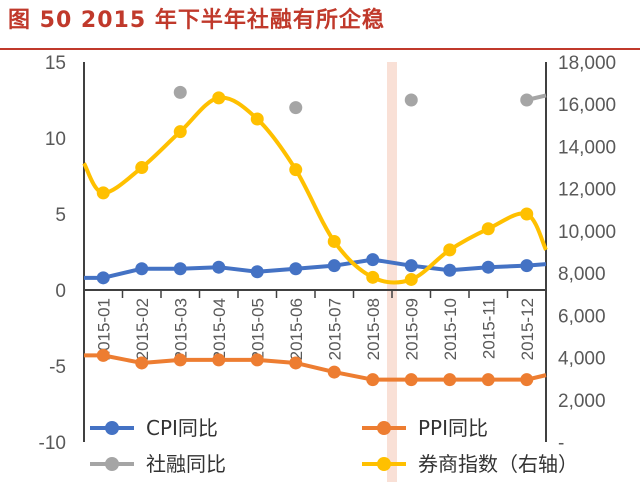 Image resolution: width=640 pixels, height=486 pixels. Describe the element at coordinates (257, 329) in the screenshot. I see `x-tick-label: 2015-05` at that location.